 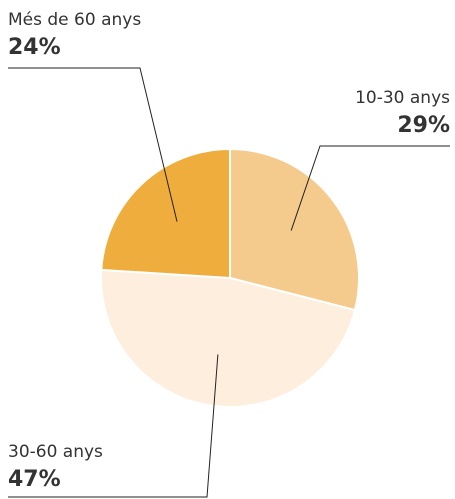 What do you see at coordinates (55, 452) in the screenshot?
I see `slice-label: 30-60 anys` at bounding box center [55, 452].